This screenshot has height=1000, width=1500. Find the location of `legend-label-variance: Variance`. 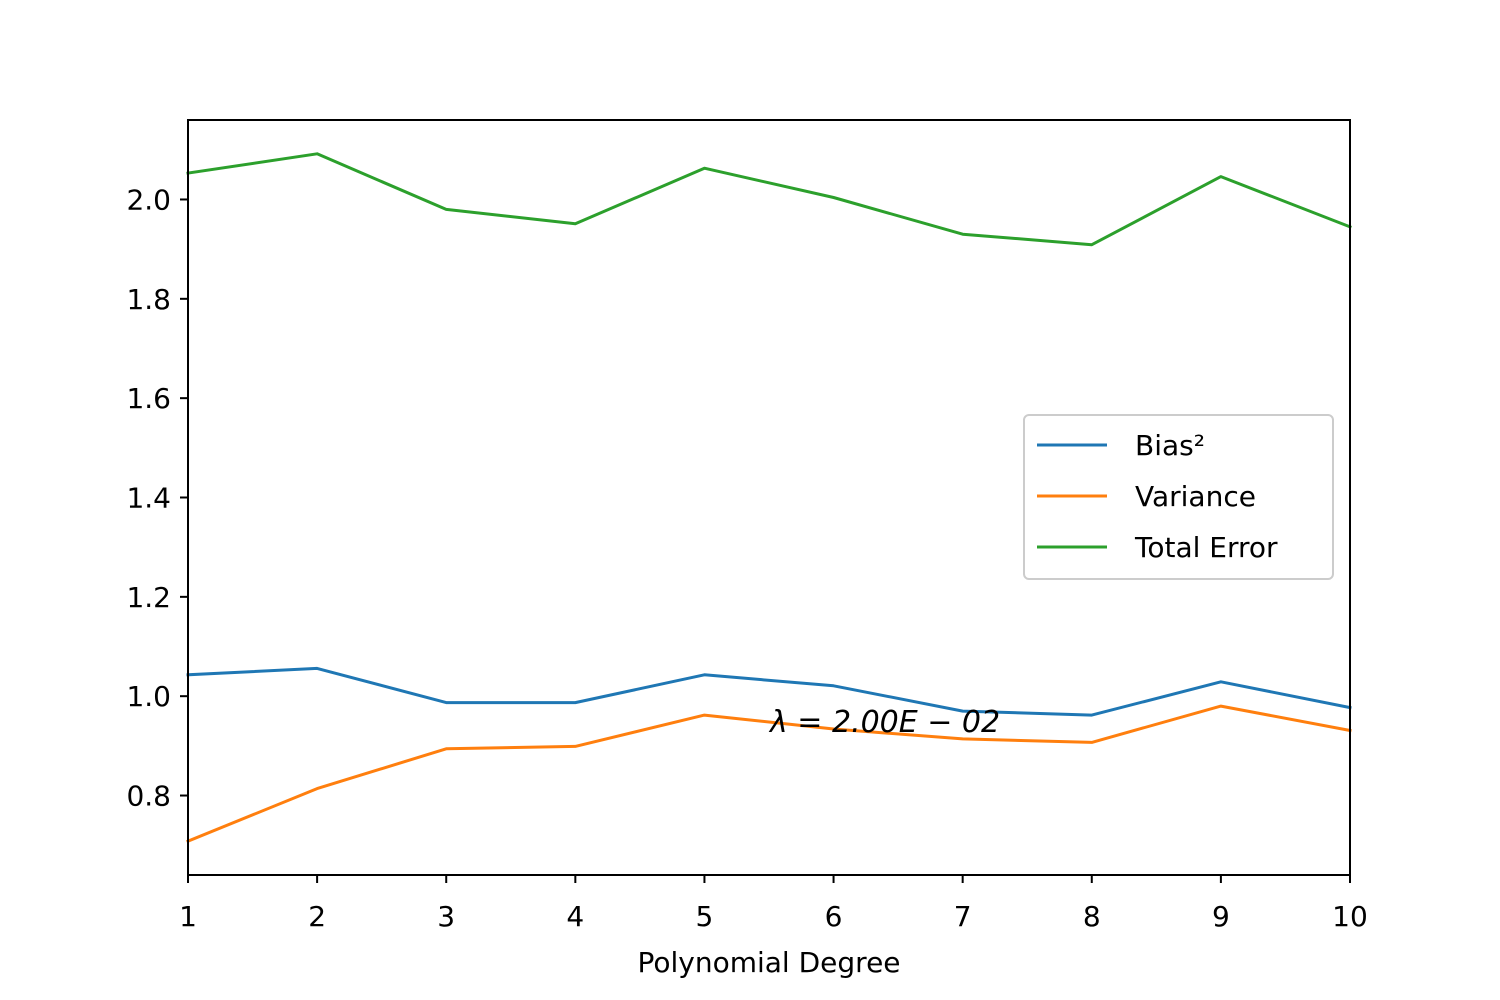

legend-label-variance: Variance is located at coordinates (1195, 496).